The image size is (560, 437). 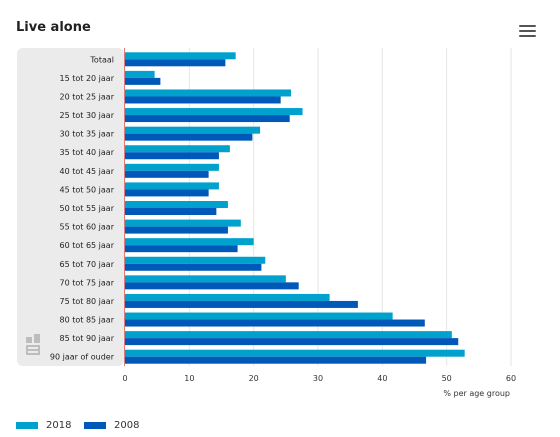 What do you see at coordinates (111, 426) in the screenshot?
I see `legend-item-2008: 2008` at bounding box center [111, 426].